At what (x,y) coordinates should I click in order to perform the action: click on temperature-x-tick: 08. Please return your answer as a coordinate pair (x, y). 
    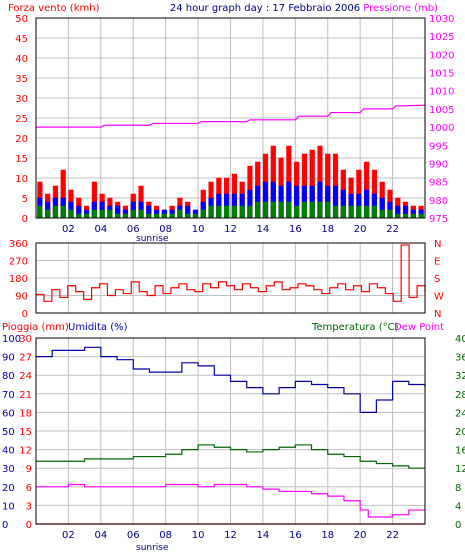
    Looking at the image, I should click on (165, 535).